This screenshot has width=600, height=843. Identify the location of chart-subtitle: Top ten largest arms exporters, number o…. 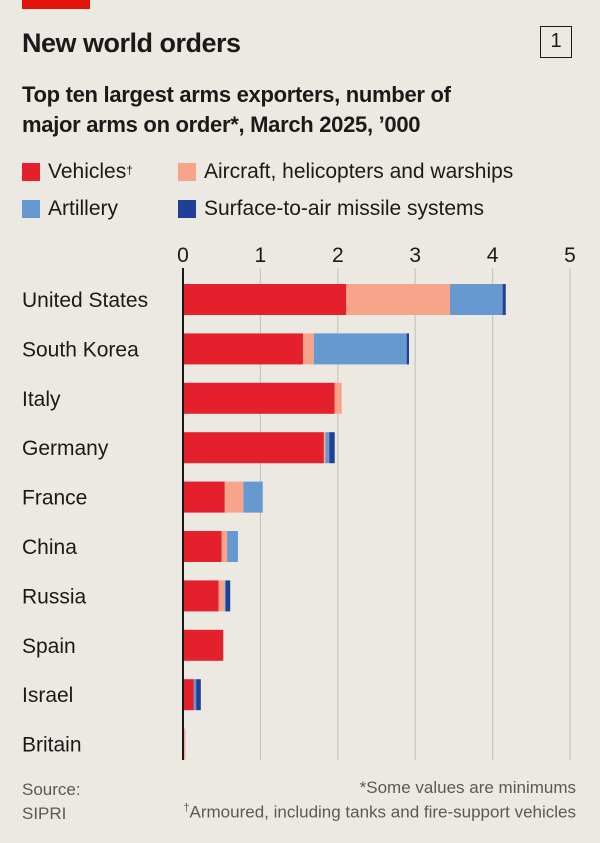
(302, 110).